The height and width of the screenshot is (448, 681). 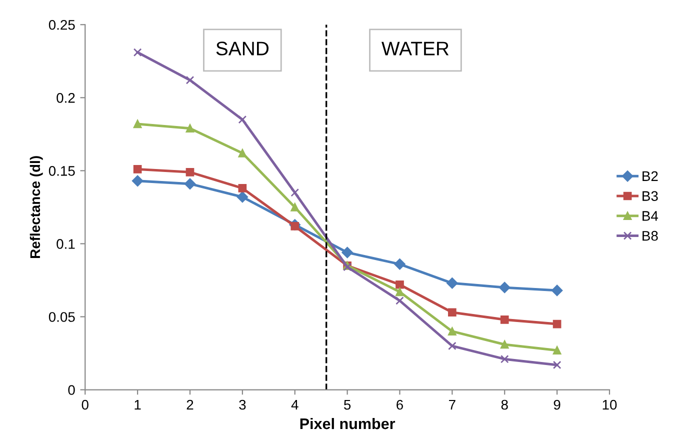 What do you see at coordinates (190, 405) in the screenshot?
I see `x-tick-label: 2` at bounding box center [190, 405].